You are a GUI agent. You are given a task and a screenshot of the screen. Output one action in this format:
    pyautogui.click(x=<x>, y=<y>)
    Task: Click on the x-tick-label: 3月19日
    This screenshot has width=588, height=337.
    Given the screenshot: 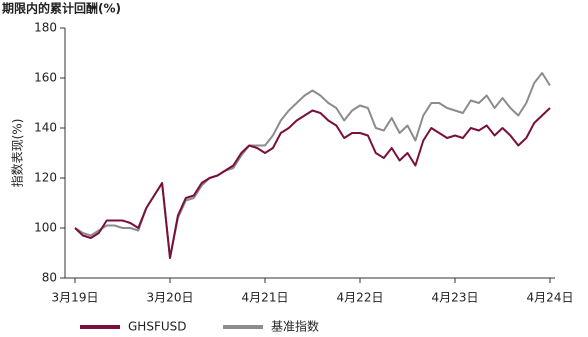 What is the action you would take?
    pyautogui.click(x=75, y=298)
    